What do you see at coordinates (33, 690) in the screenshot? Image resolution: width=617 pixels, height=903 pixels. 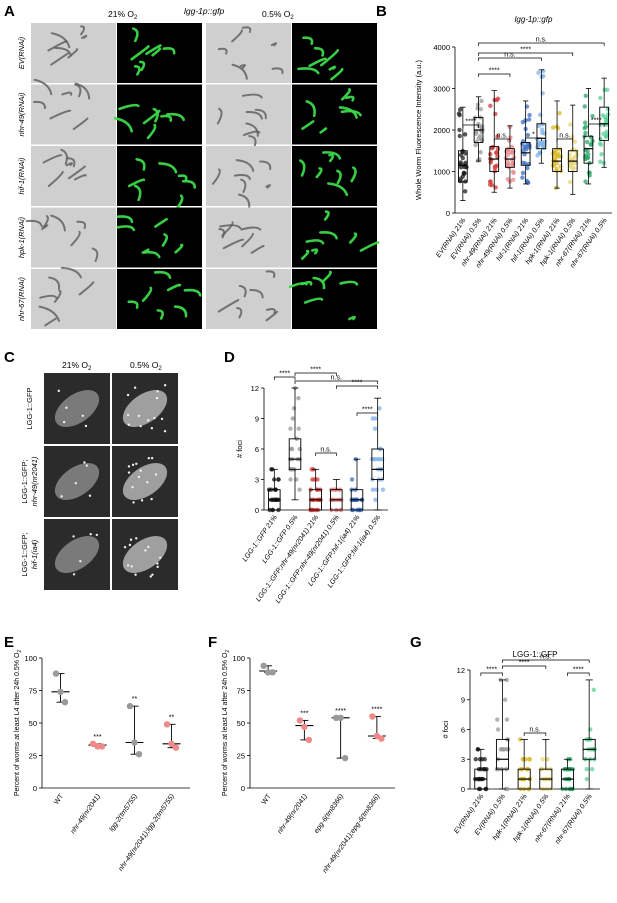 I see `y-tick-label: 75` at bounding box center [33, 690].